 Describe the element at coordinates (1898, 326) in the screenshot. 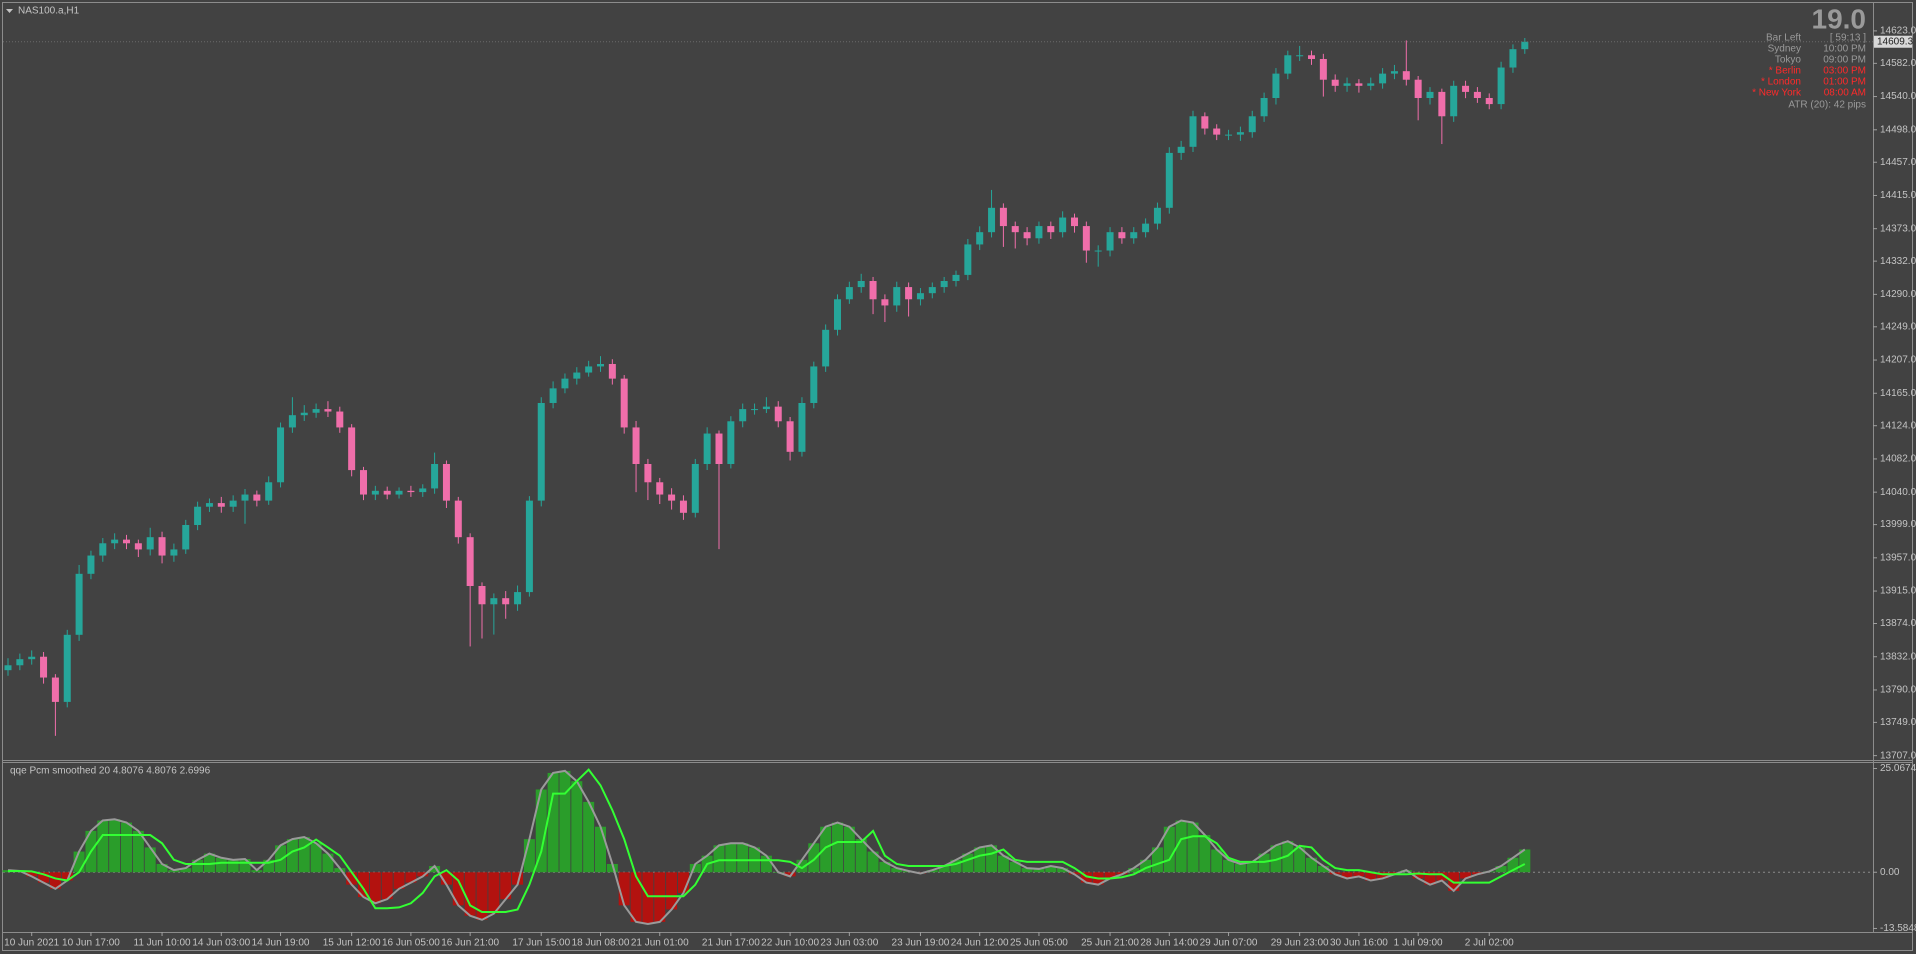

I see `y-tick-label: 14249.0` at that location.